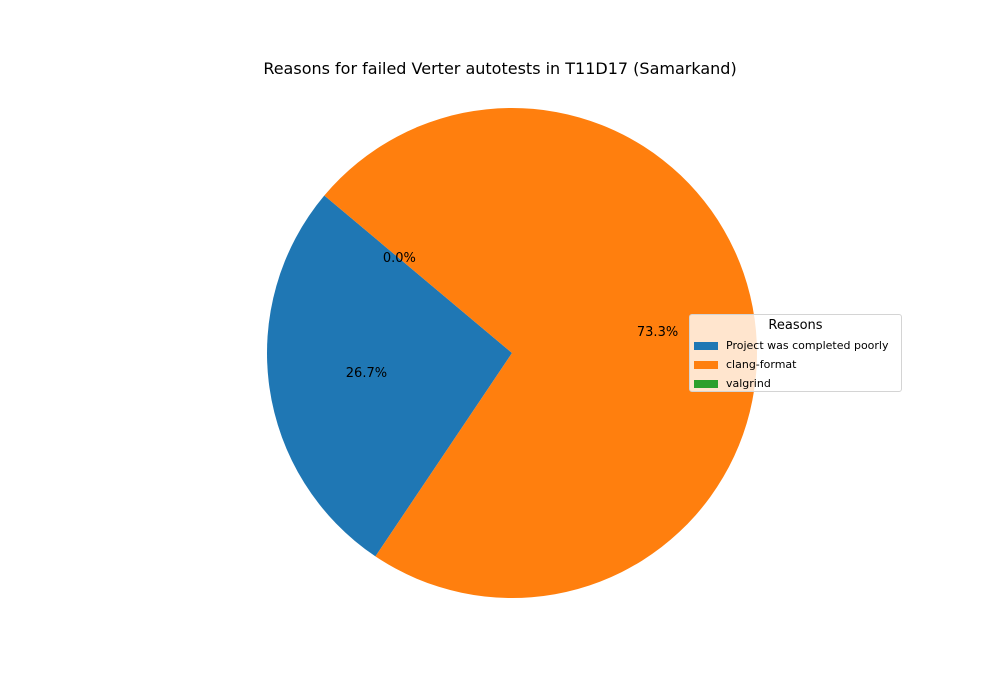 The width and height of the screenshot is (1000, 700). What do you see at coordinates (512, 316) in the screenshot?
I see `pie-labels: 26.7% 73.3% 0.0%` at bounding box center [512, 316].